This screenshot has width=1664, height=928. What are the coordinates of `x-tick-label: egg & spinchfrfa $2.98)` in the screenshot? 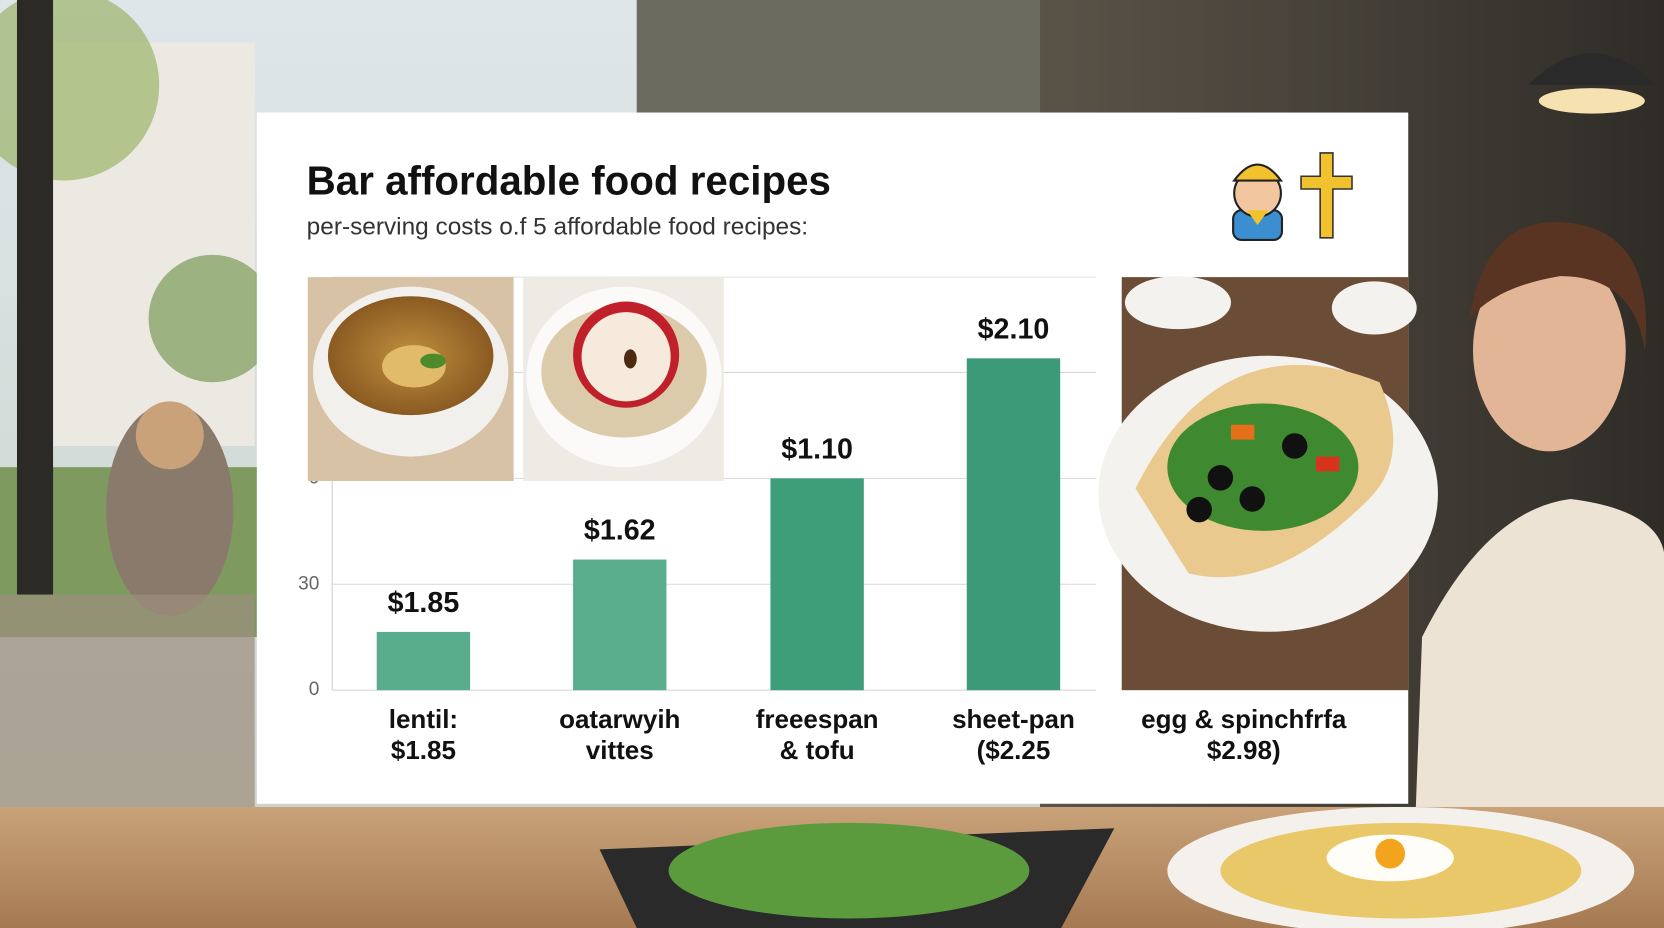 It's located at (1244, 734).